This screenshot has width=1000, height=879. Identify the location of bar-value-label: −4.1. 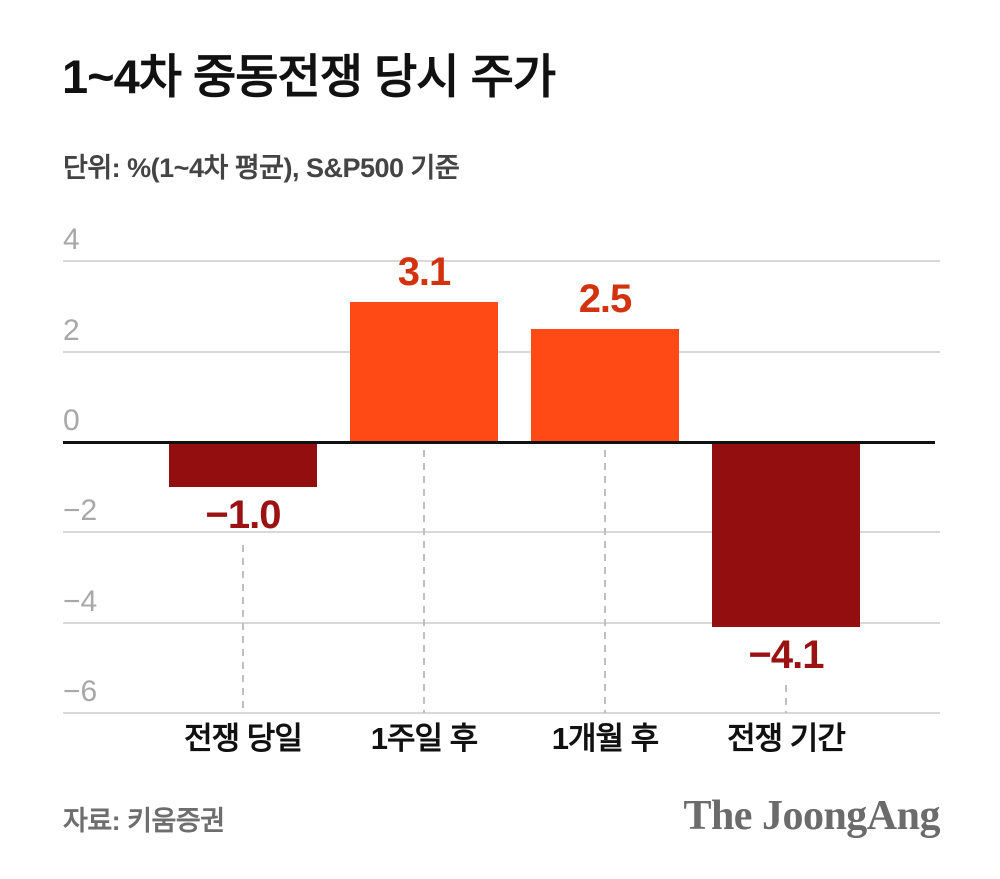
(786, 655).